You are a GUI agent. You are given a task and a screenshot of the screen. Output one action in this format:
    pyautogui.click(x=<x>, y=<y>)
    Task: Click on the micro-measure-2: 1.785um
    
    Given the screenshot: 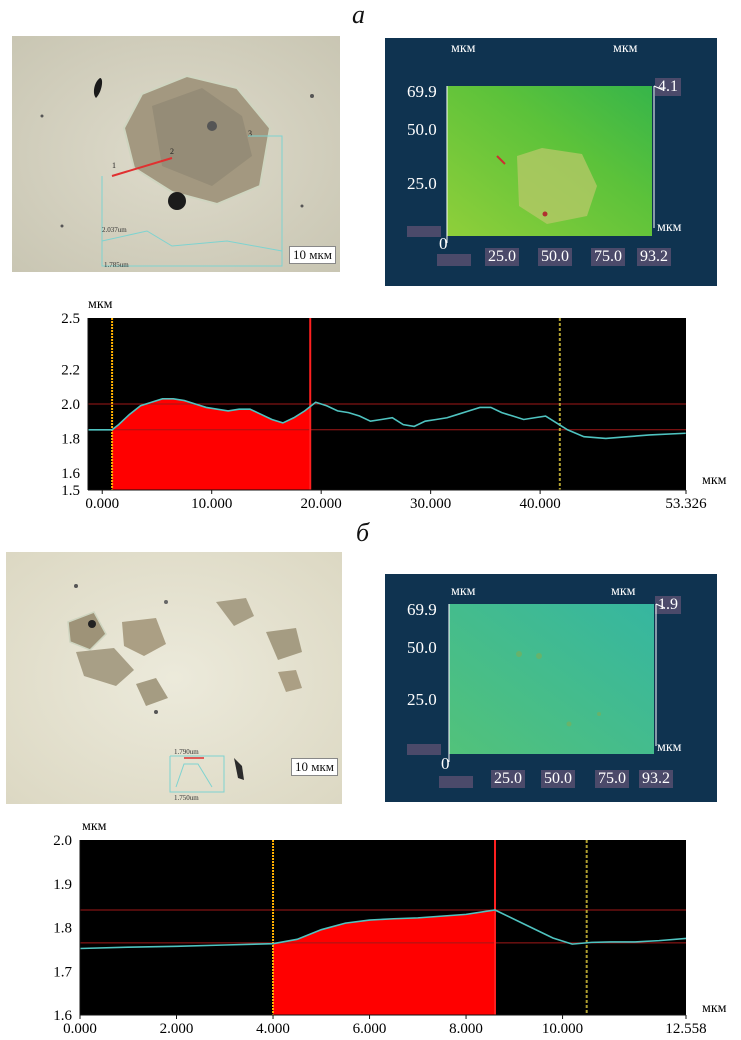 What is the action you would take?
    pyautogui.click(x=116, y=265)
    